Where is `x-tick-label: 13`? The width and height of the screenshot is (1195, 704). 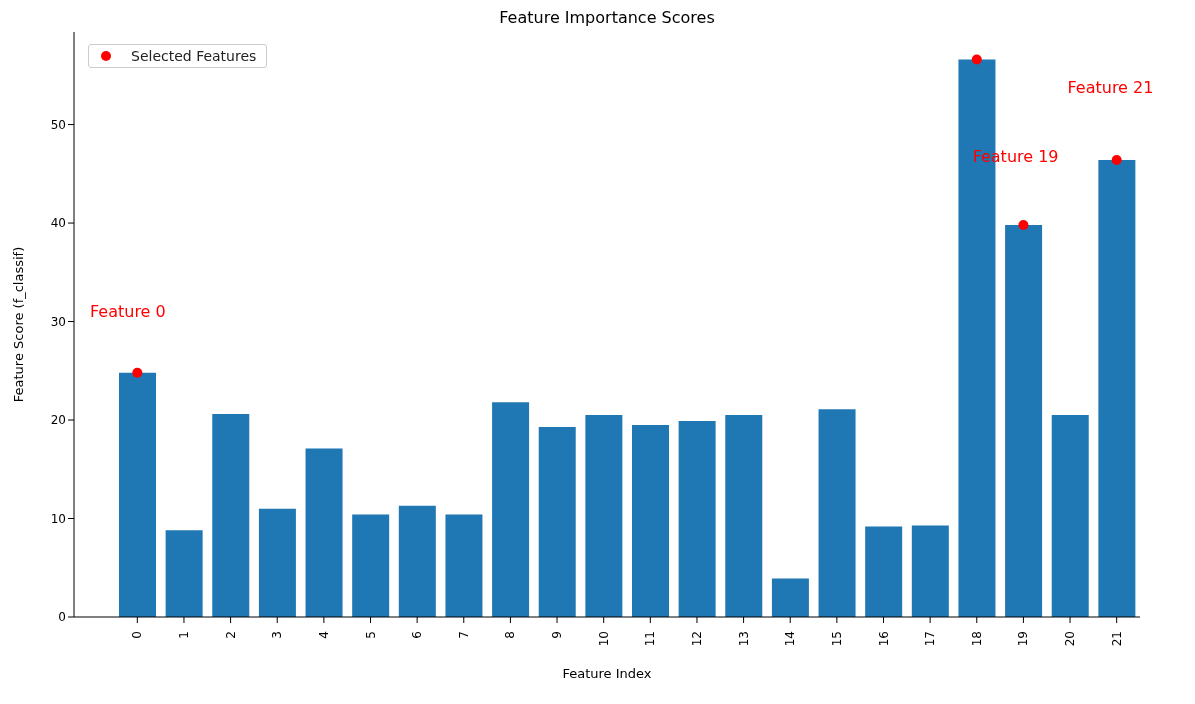
x-tick-label: 13 is located at coordinates (743, 639).